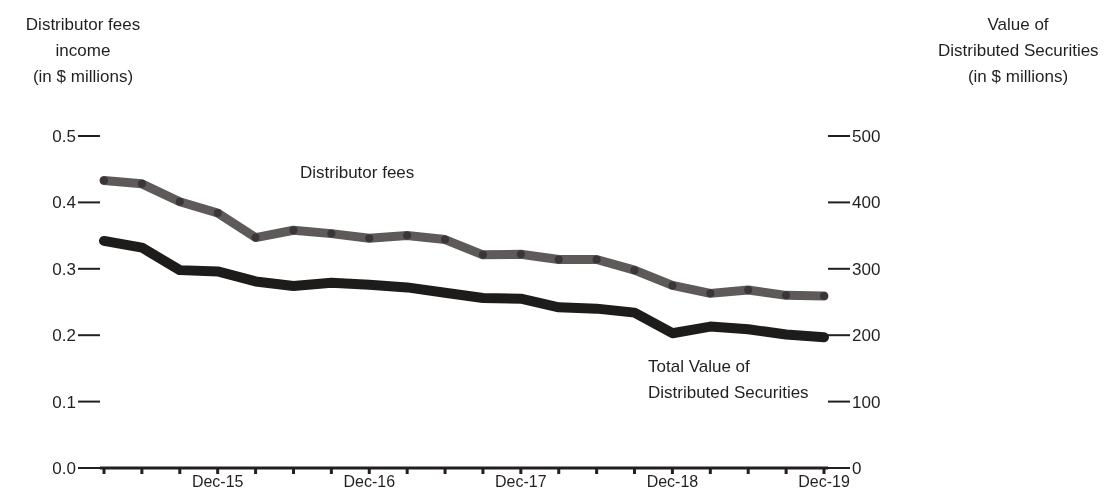  What do you see at coordinates (64, 469) in the screenshot?
I see `y-tick-label: 0.0` at bounding box center [64, 469].